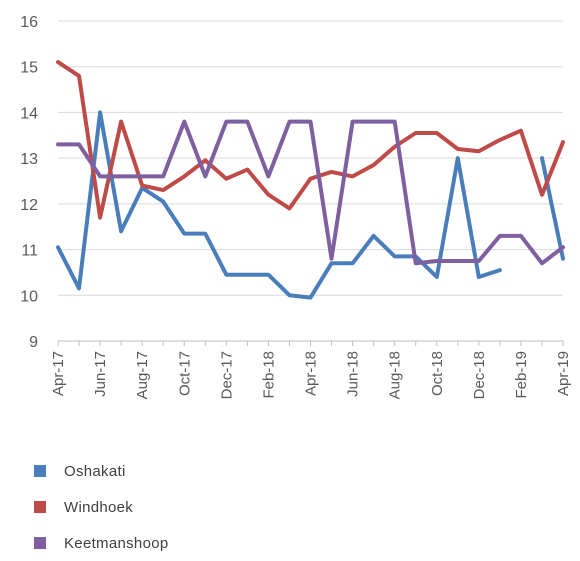  Describe the element at coordinates (99, 507) in the screenshot. I see `legend-label-windhoek: Windhoek` at that location.